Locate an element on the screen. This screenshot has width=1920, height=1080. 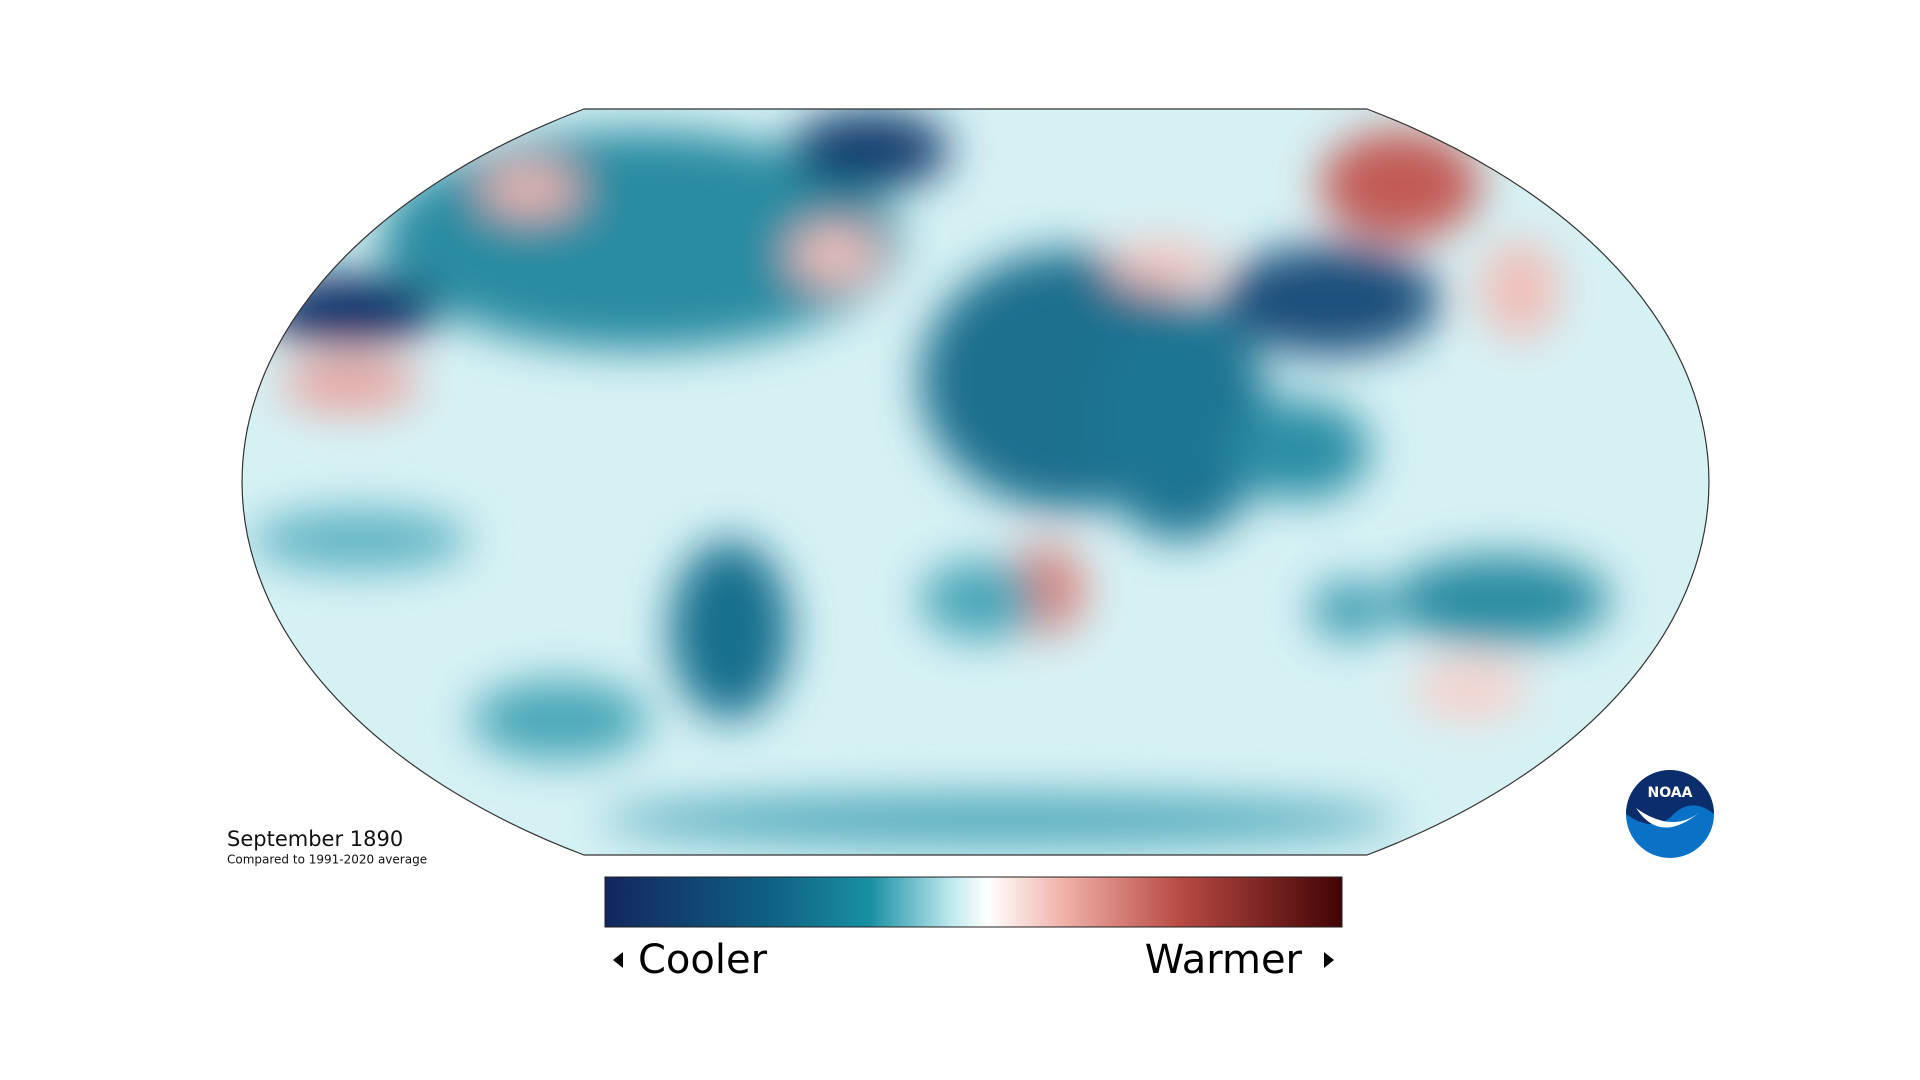
warmer-arrow is located at coordinates (1329, 960).